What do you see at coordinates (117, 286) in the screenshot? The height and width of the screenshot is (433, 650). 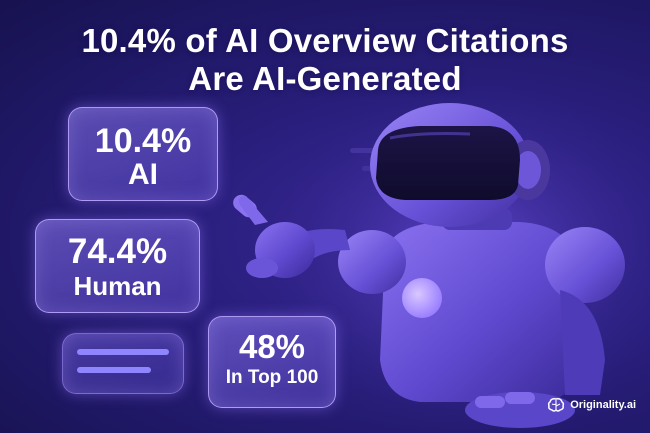 I see `stat-label-human: Human` at bounding box center [117, 286].